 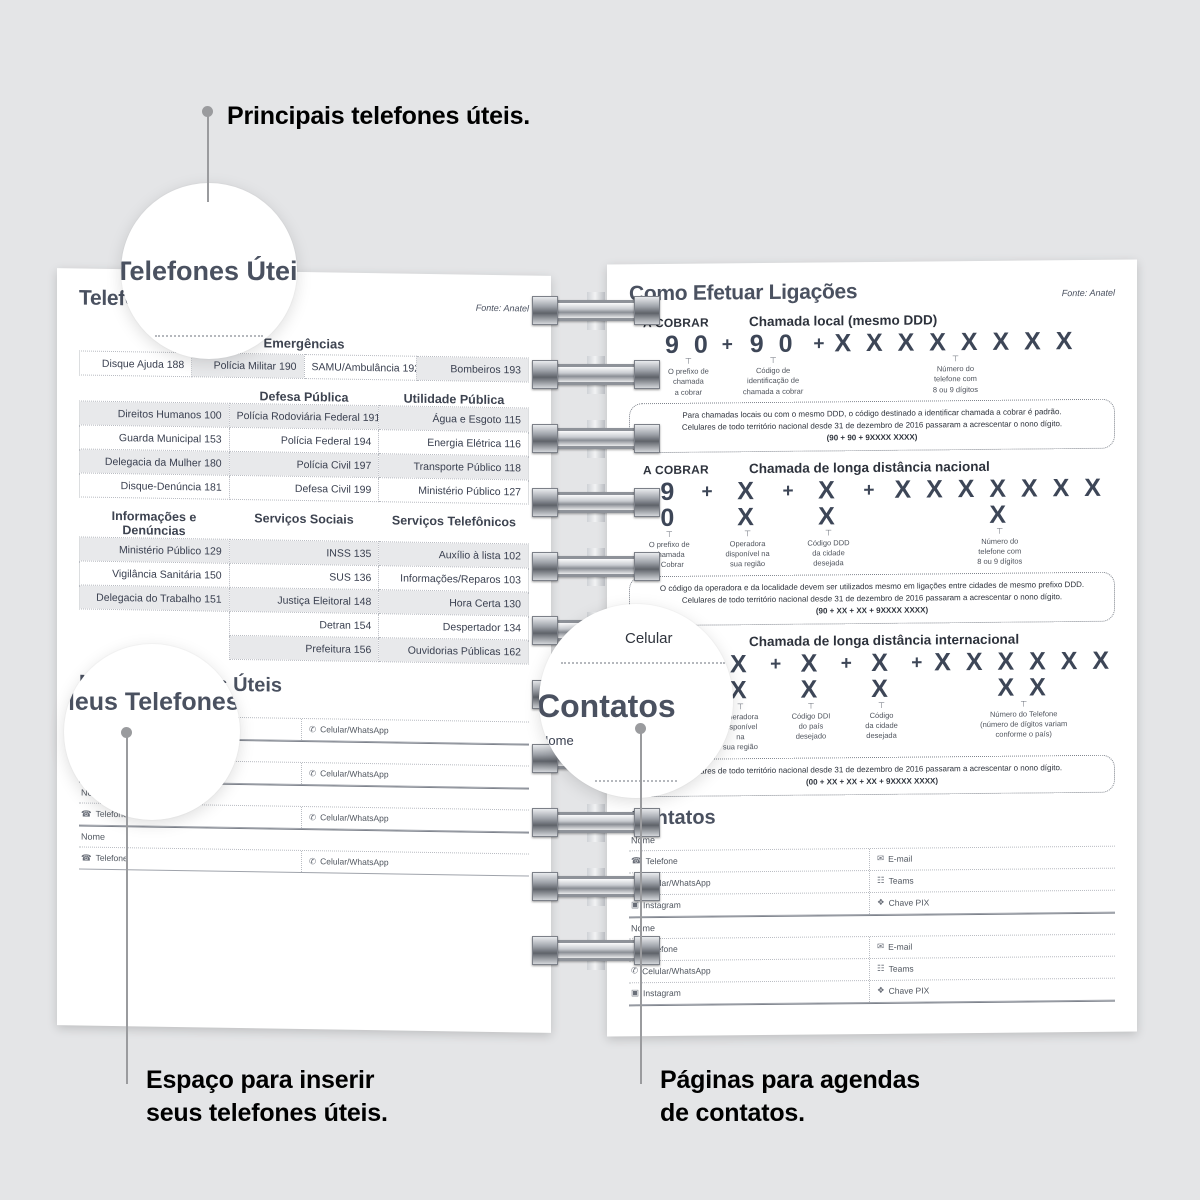 I want to click on phone-cell: Informações/Reparos 103, so click(x=453, y=579).